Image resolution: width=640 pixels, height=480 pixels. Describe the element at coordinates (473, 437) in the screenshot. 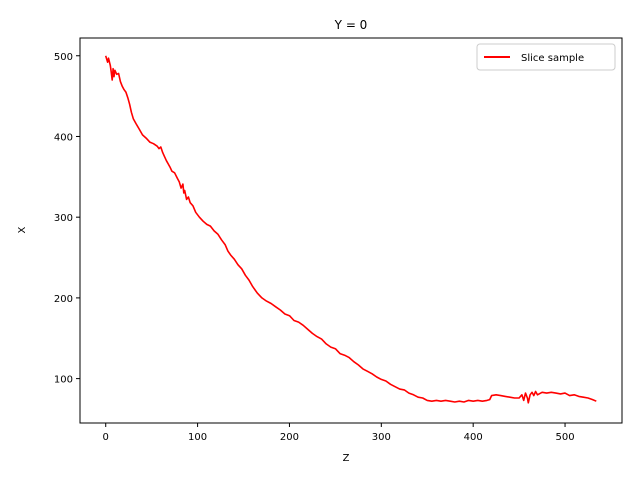

I see `x-tick-label: 400` at that location.